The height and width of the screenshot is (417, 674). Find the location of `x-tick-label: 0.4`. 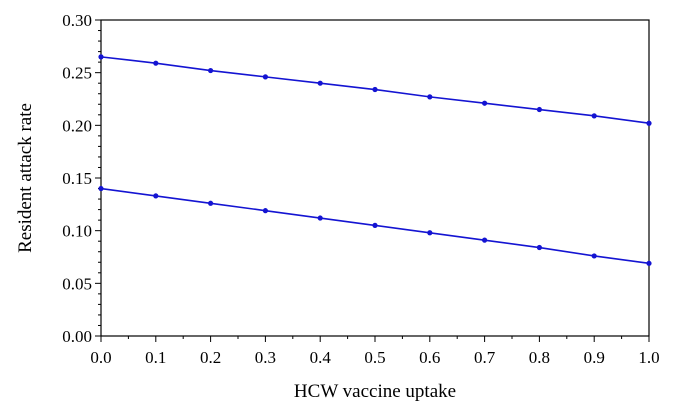

x-tick-label: 0.4 is located at coordinates (321, 357).